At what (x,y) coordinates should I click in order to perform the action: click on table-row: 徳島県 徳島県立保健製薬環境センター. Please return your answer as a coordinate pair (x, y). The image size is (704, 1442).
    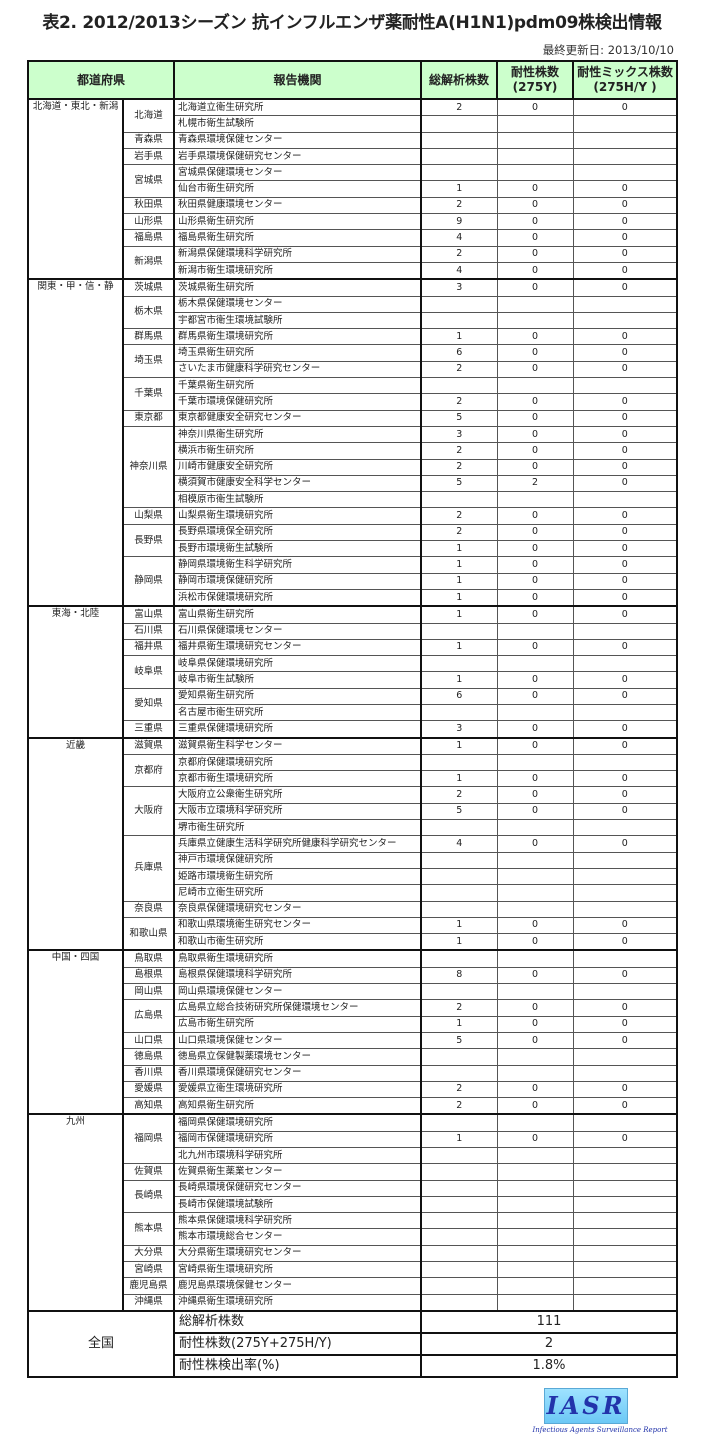
    Looking at the image, I should click on (353, 1057).